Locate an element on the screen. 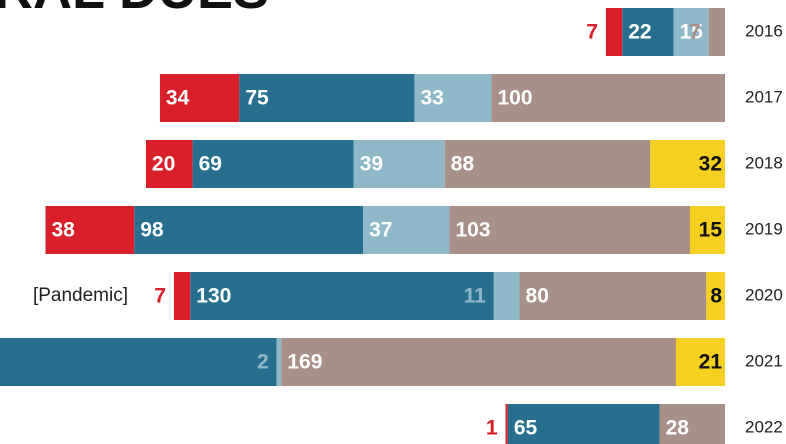 This screenshot has width=786, height=444. value-label: 21 is located at coordinates (711, 362).